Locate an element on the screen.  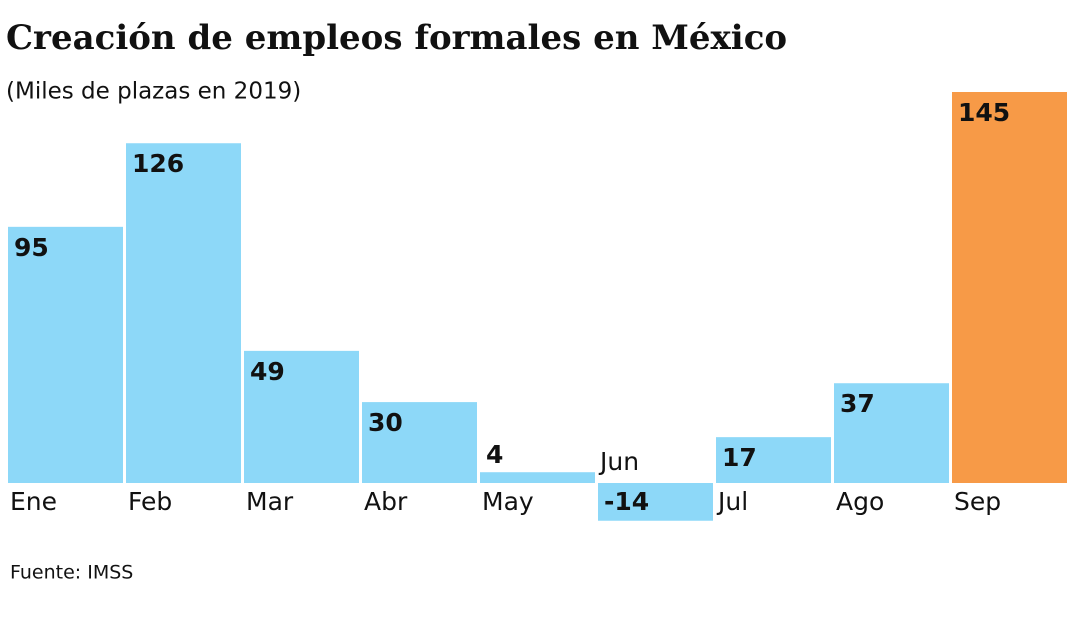
value-label: 126 is located at coordinates (158, 163).